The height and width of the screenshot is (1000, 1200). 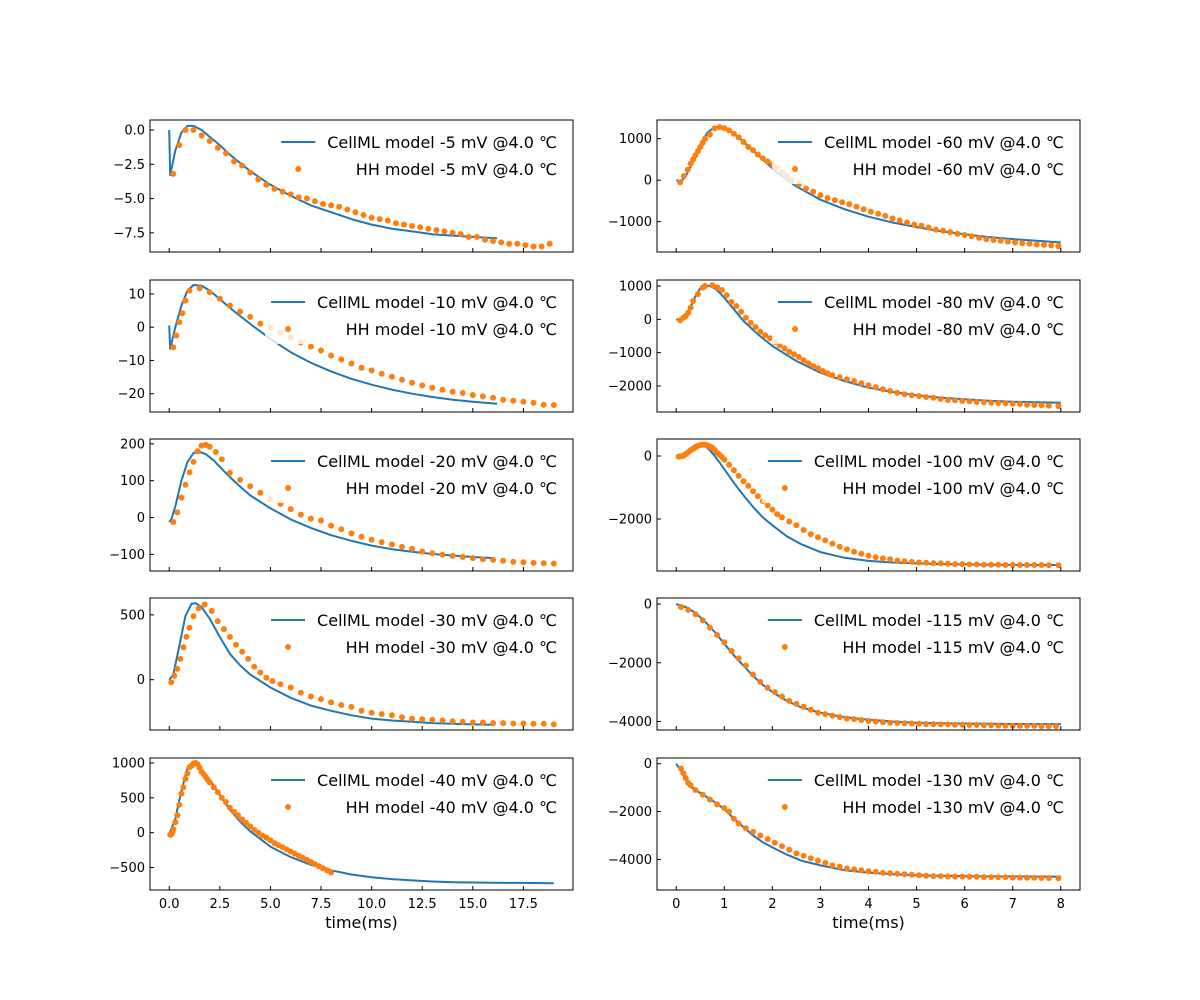 What do you see at coordinates (437, 302) in the screenshot?
I see `legend-label-cellml: CellML model -10 mV @4.0 ℃` at bounding box center [437, 302].